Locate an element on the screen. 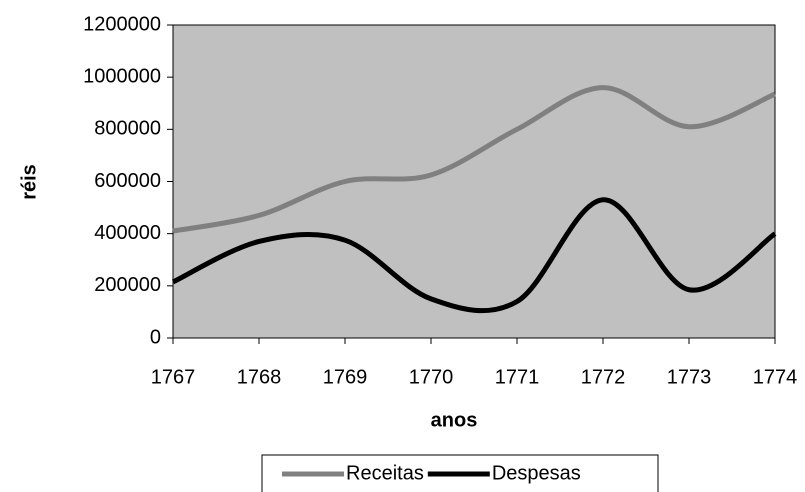 The height and width of the screenshot is (492, 805). y-tick-label: 800000 is located at coordinates (127, 129).